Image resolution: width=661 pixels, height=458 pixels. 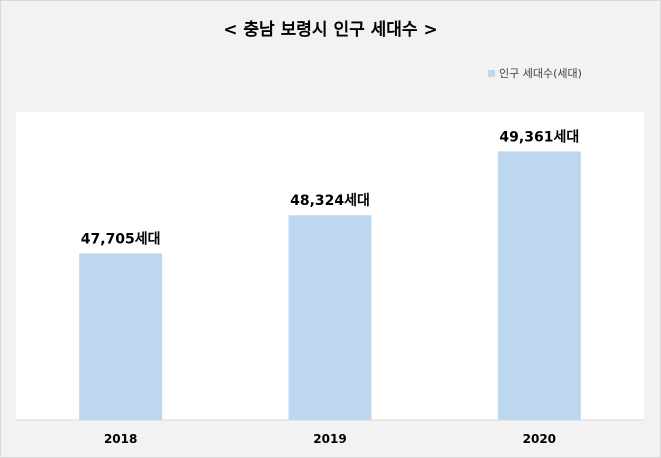 I want to click on bar-2019, so click(x=330, y=317).